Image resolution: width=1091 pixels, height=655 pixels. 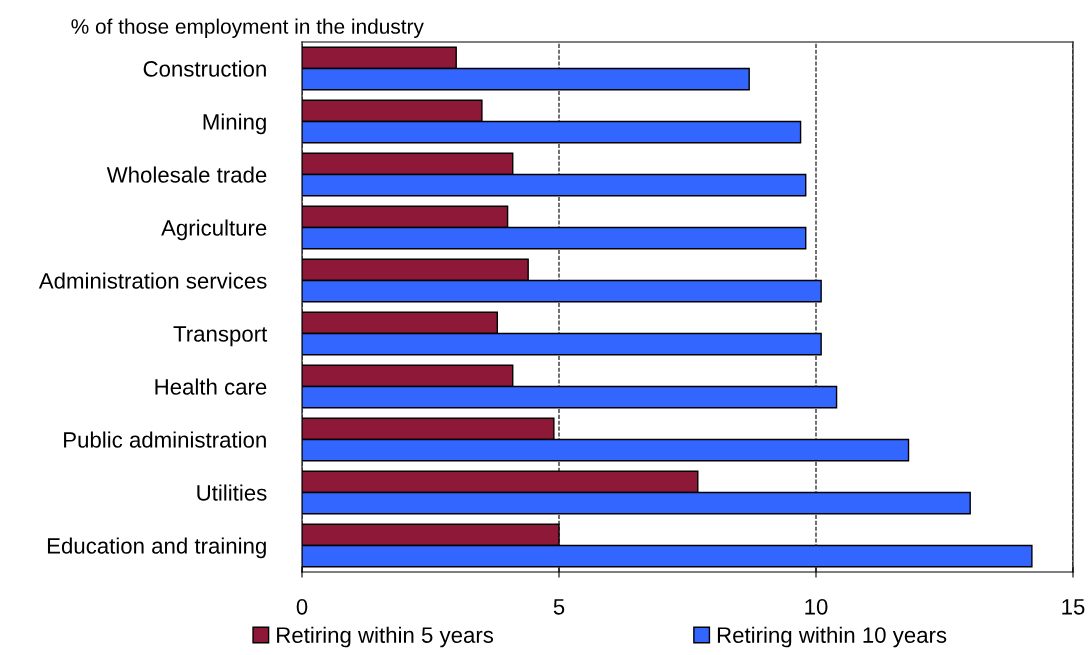 I want to click on x-tick-label: 10, so click(x=816, y=606).